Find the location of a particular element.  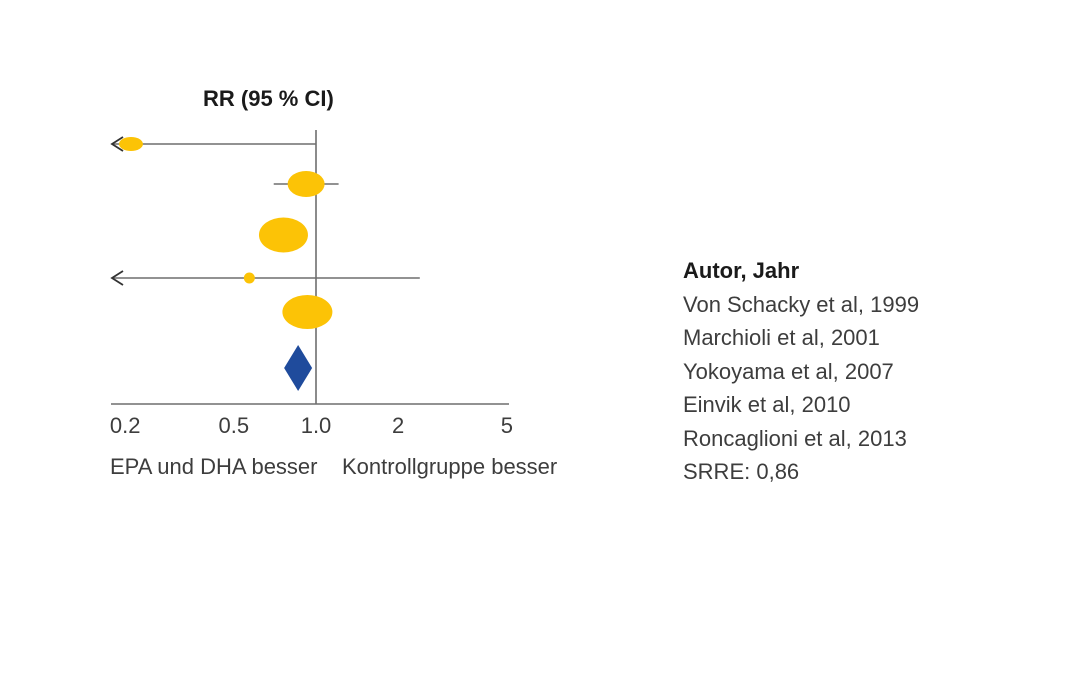

legend-item: Yokoyama et al, 2007 is located at coordinates (788, 371).